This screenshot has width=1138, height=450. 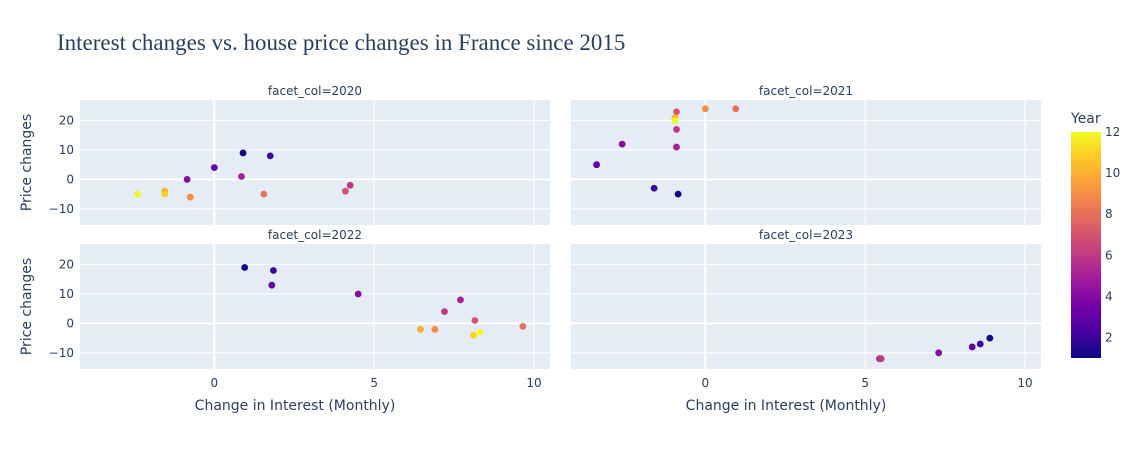 I want to click on colorbar-tick-label: 2, so click(x=1109, y=337).